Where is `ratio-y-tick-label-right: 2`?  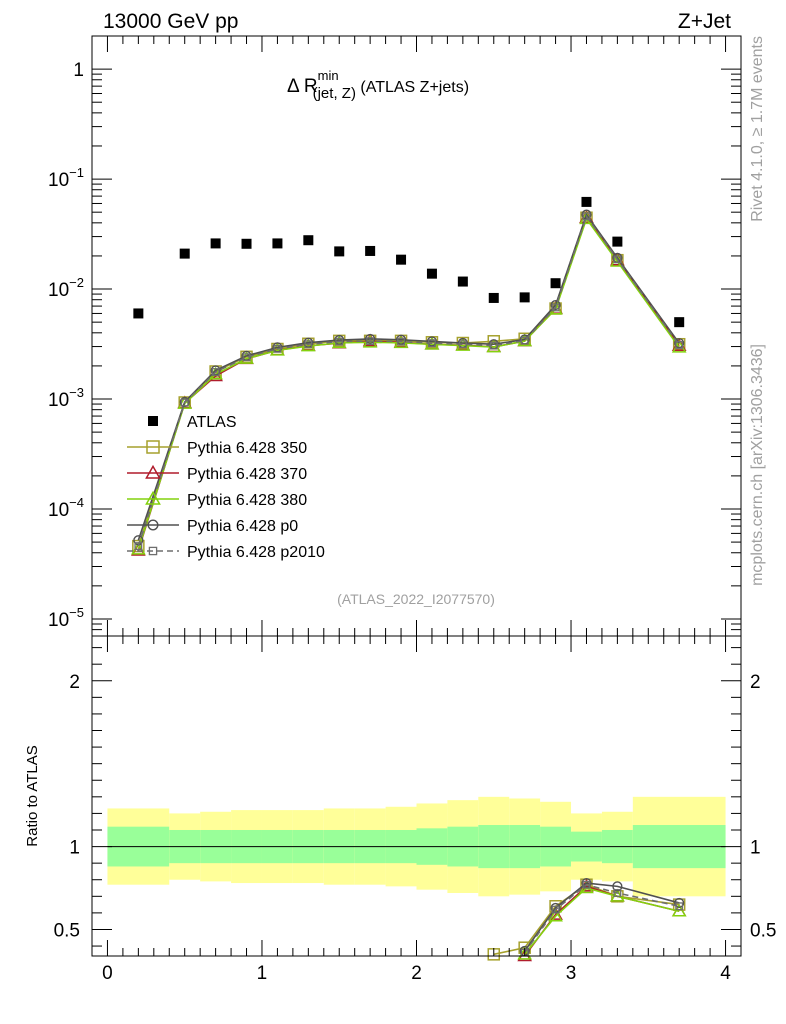 ratio-y-tick-label-right: 2 is located at coordinates (755, 682).